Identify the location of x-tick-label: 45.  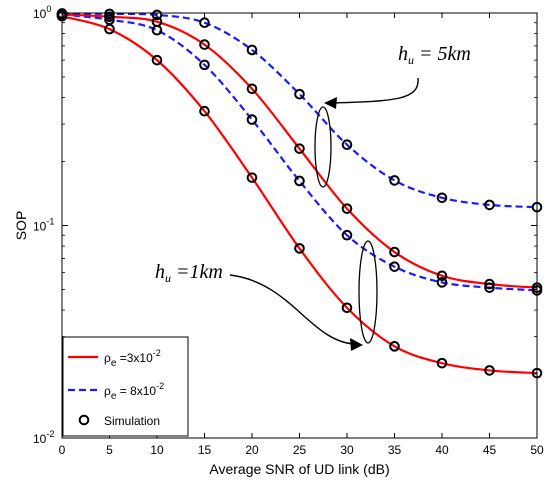
(490, 450).